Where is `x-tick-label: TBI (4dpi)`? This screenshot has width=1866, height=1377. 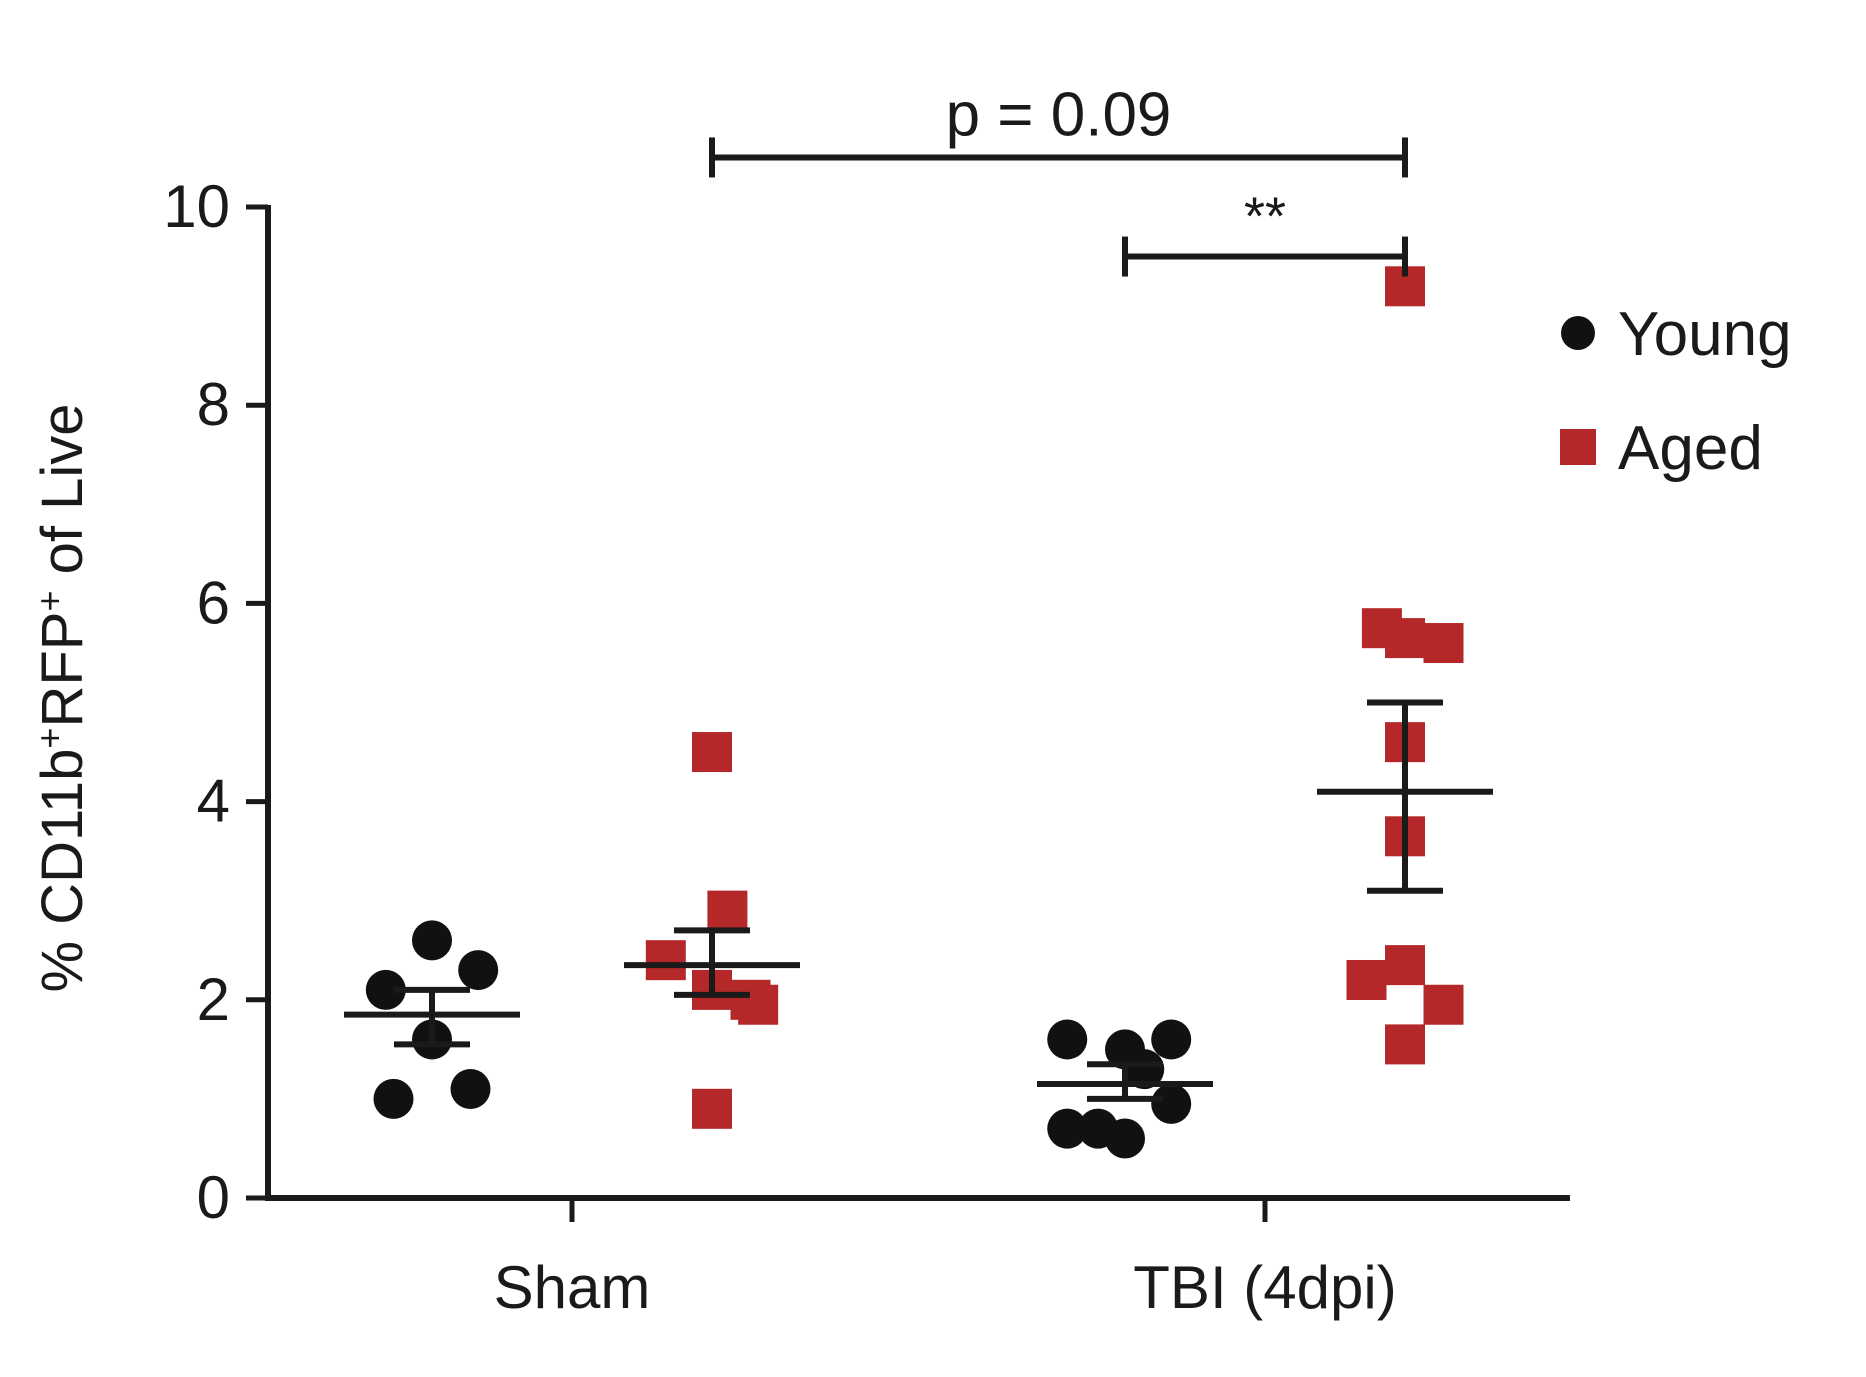
x-tick-label: TBI (4dpi) is located at coordinates (1264, 1287).